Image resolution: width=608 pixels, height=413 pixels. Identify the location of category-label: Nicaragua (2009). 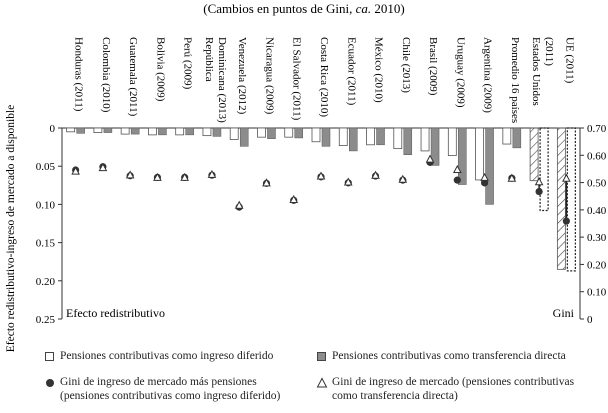
(269, 76).